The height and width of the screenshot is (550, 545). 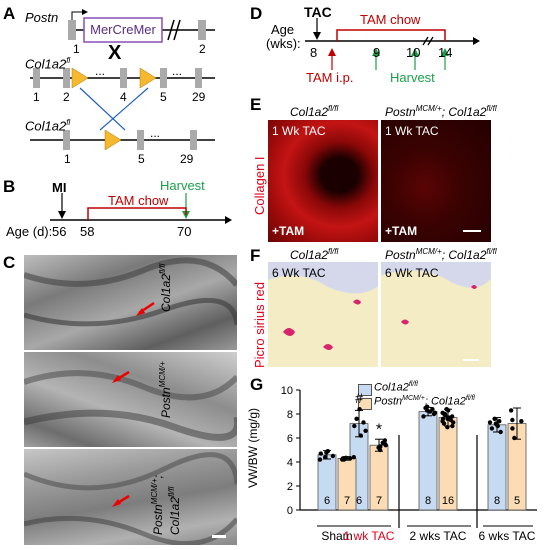 What do you see at coordinates (66, 97) in the screenshot?
I see `exon-label-2: 2` at bounding box center [66, 97].